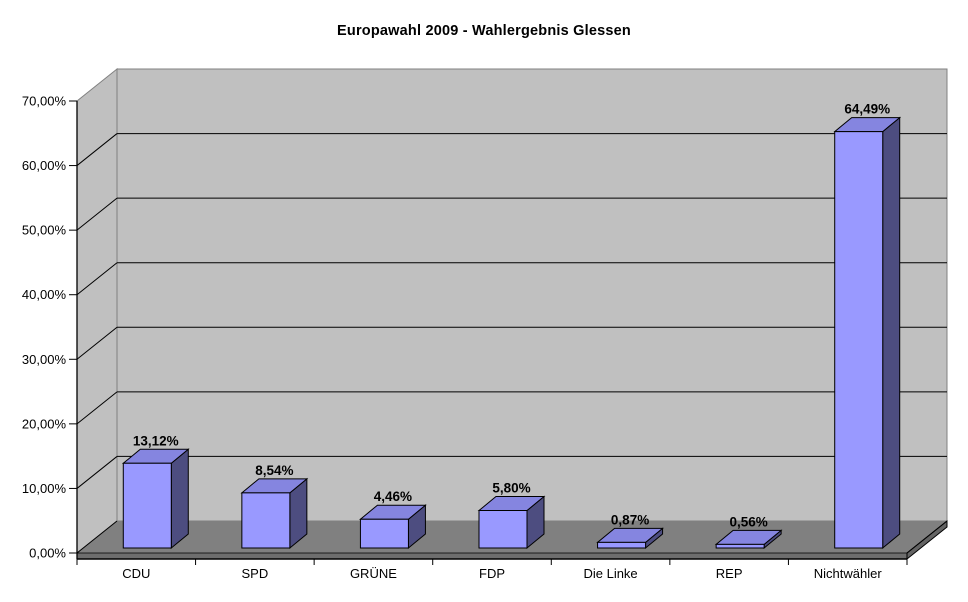  Describe the element at coordinates (748, 539) in the screenshot. I see `bar-REP` at that location.